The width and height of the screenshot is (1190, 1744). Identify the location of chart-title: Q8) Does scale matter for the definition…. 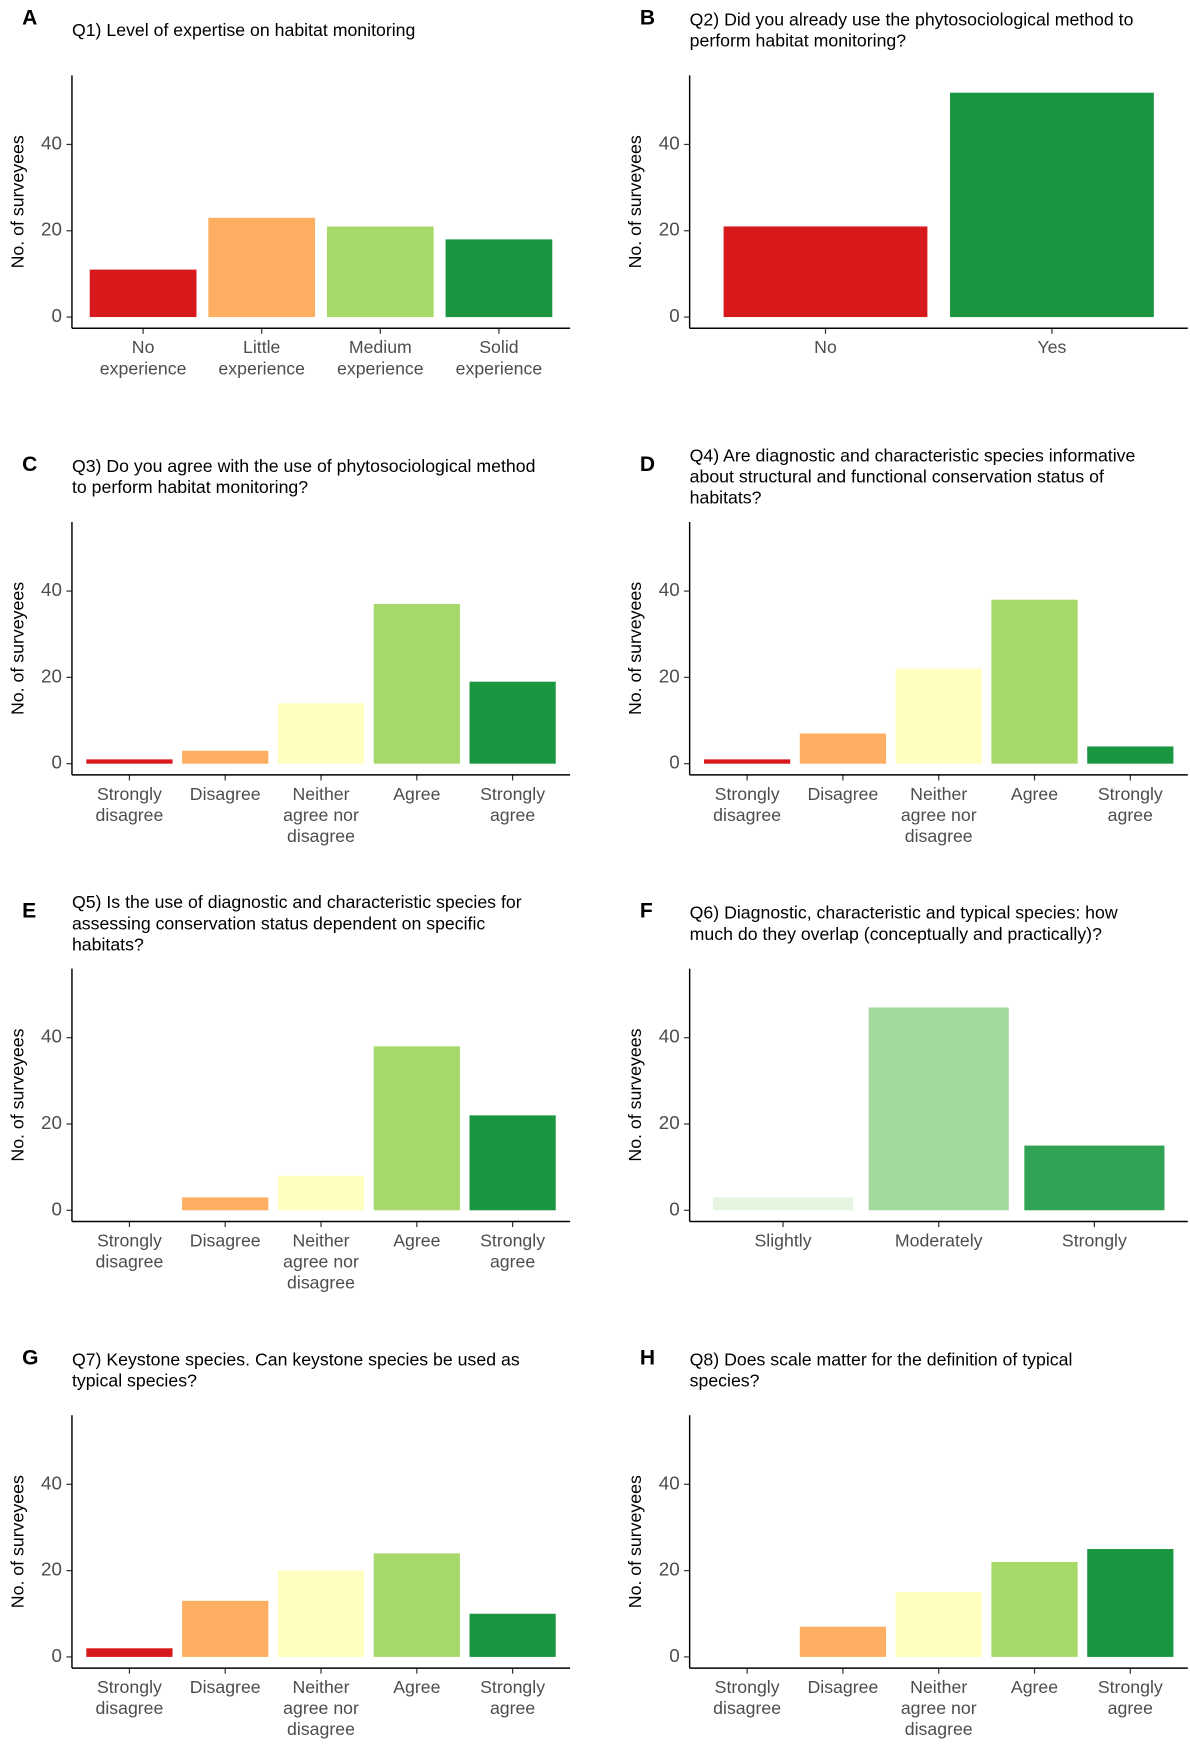
(881, 1369).